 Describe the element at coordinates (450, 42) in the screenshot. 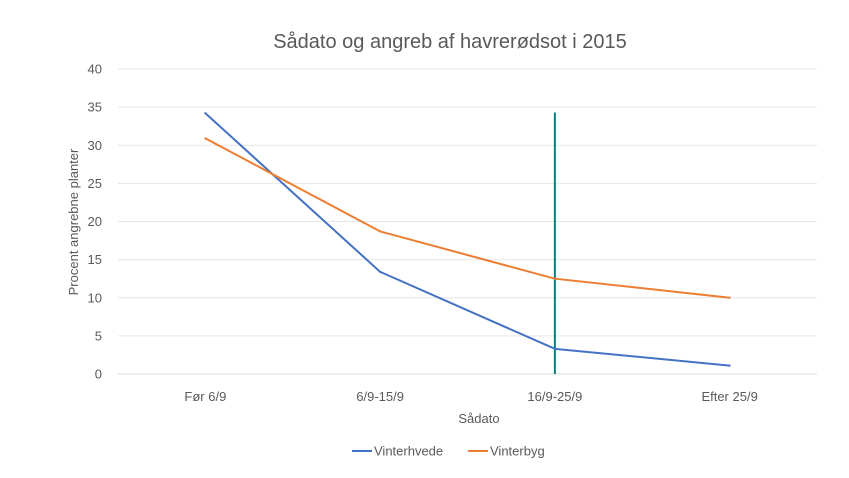

I see `chart-title: Sådato og angreb af havrerødsot i 2015` at that location.